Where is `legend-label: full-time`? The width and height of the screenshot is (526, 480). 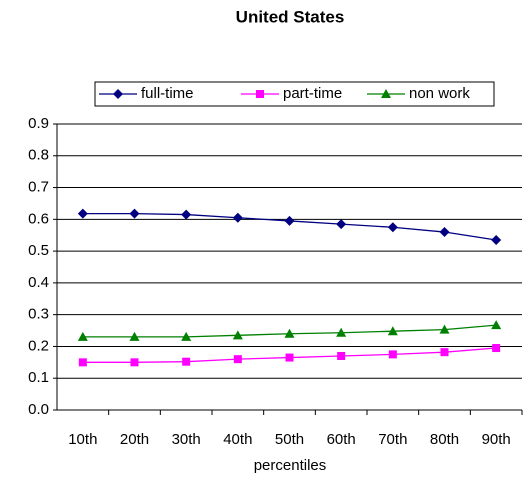
legend-label: full-time is located at coordinates (167, 93).